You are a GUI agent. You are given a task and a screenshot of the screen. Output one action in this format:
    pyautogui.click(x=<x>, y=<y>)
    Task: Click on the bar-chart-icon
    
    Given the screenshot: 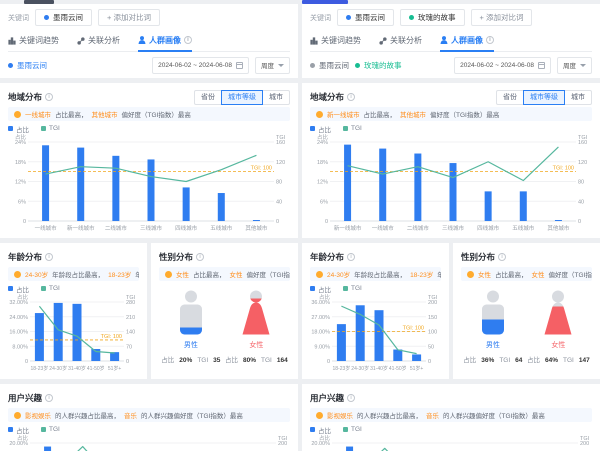 What is the action you would take?
    pyautogui.click(x=314, y=40)
    